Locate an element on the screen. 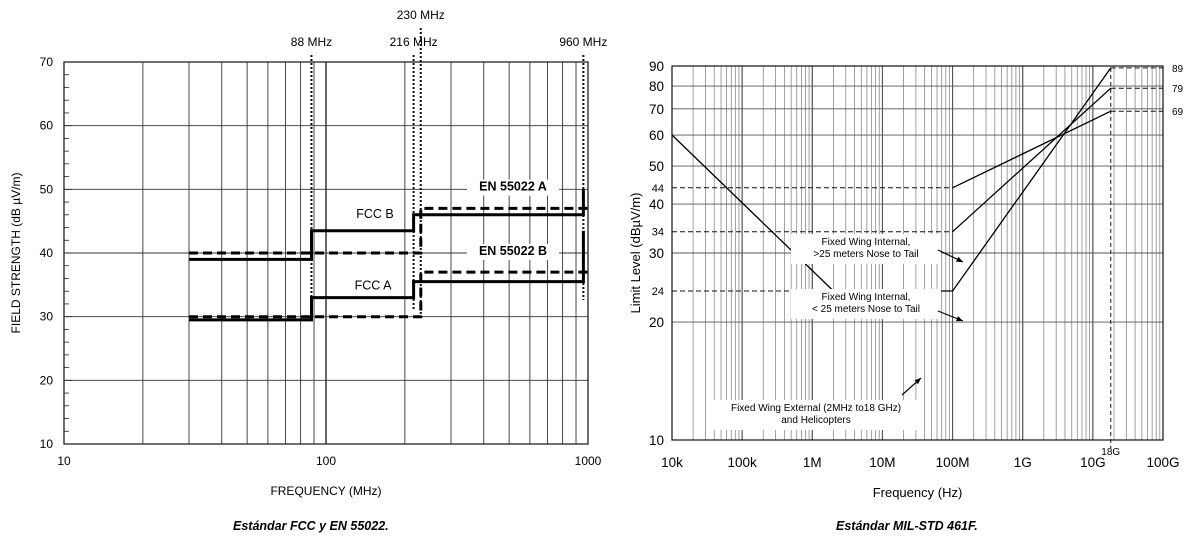 The width and height of the screenshot is (1190, 540). caption-right: Estándar MIL-STD 461F. is located at coordinates (907, 526).